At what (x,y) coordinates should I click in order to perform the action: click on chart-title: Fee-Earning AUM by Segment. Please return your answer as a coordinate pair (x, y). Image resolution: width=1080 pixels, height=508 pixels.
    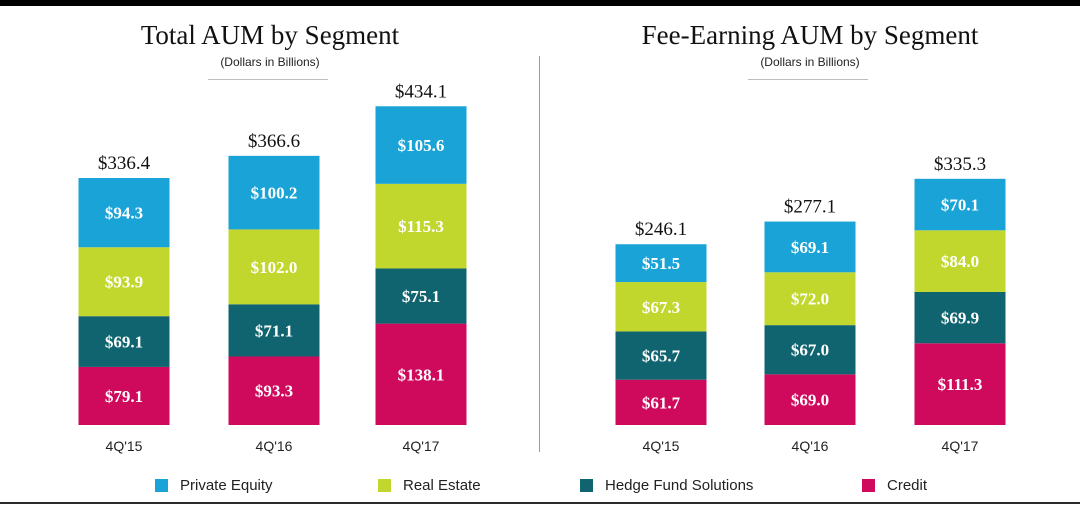
    Looking at the image, I should click on (810, 35).